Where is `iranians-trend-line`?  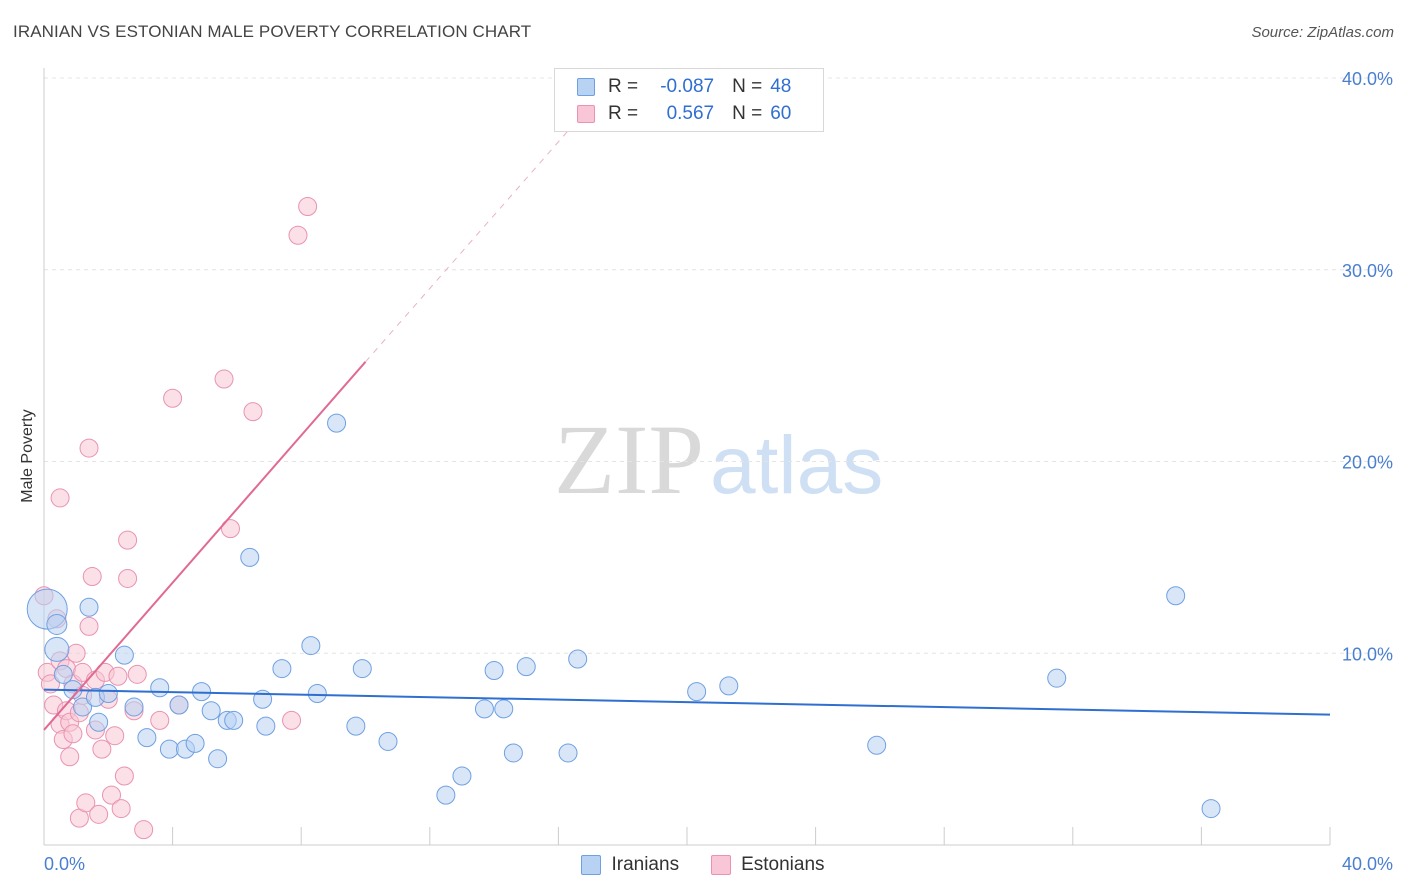
iranians-trend-line is located at coordinates (687, 702).